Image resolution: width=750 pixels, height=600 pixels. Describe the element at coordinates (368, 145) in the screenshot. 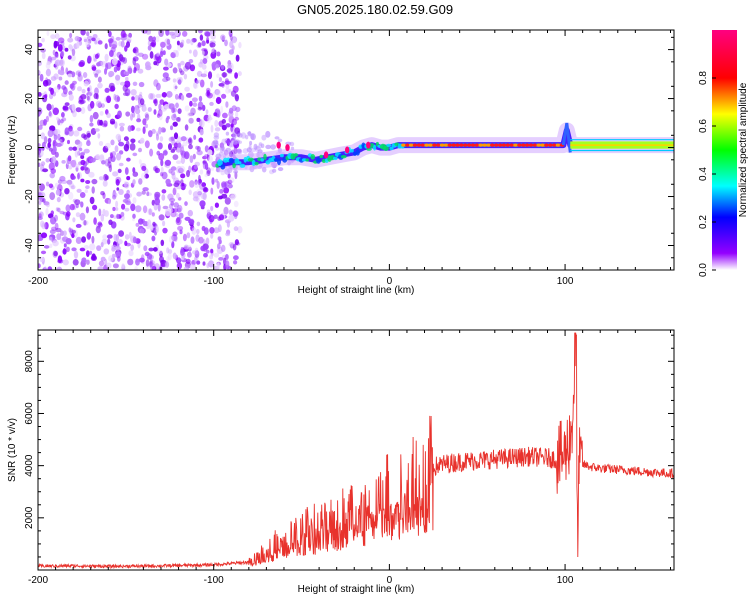

I see `spectrogram-track-peak` at that location.